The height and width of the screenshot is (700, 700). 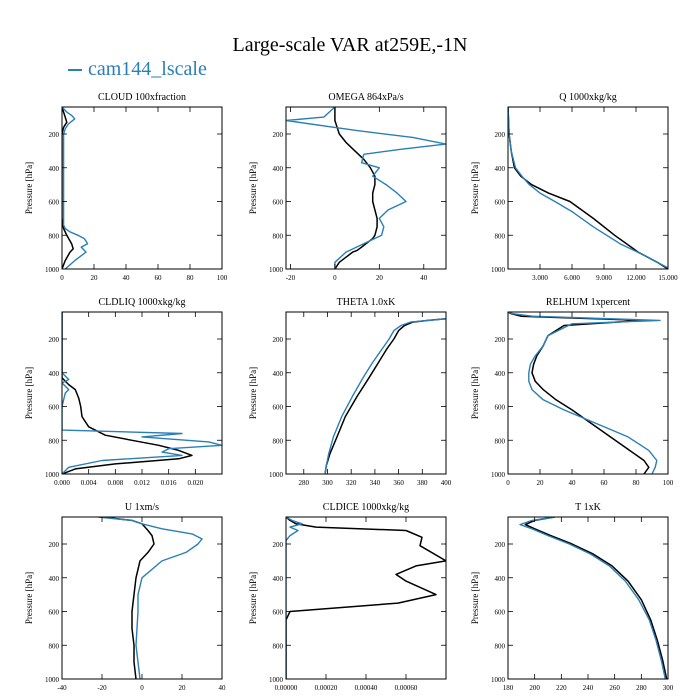 I want to click on panel-1-ytick-label: 800, so click(x=54, y=236).